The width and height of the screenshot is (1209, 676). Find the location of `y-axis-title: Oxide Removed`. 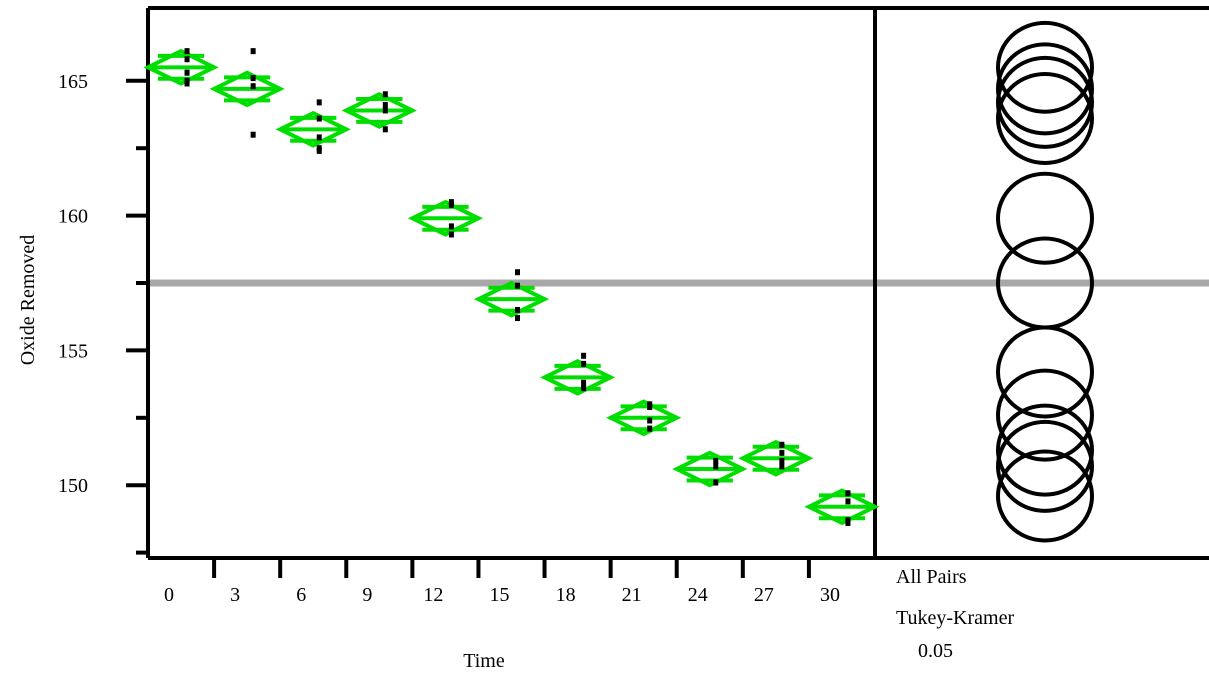

y-axis-title: Oxide Removed is located at coordinates (28, 300).